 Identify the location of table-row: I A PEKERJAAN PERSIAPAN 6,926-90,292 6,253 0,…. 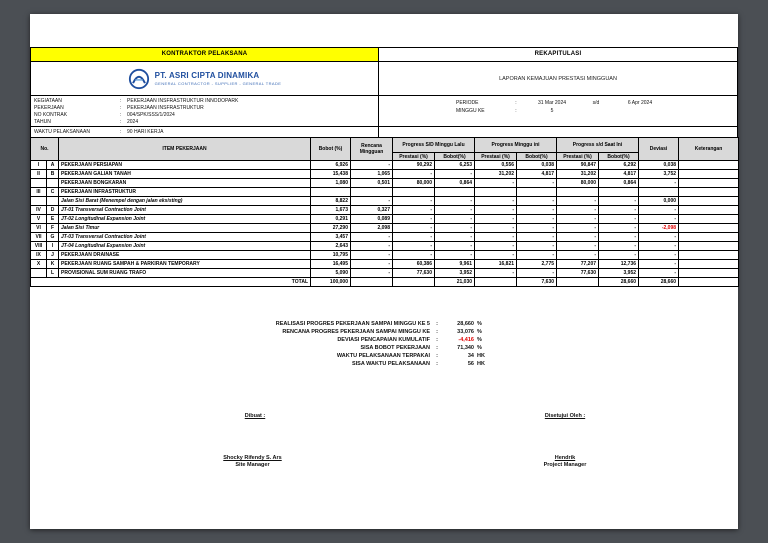
(385, 165).